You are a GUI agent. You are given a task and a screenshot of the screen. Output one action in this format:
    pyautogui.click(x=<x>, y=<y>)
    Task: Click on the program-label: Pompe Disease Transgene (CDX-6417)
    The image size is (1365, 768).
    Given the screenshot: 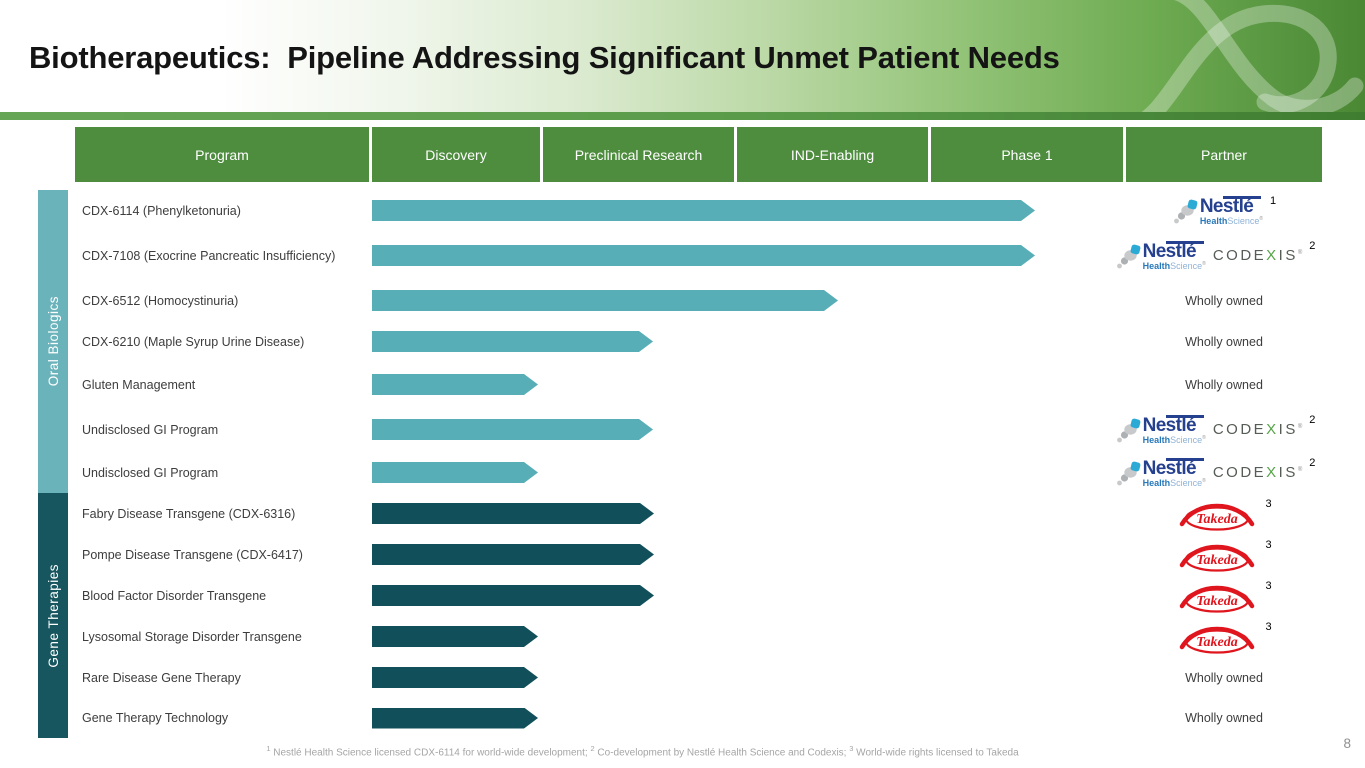 What is the action you would take?
    pyautogui.click(x=192, y=554)
    